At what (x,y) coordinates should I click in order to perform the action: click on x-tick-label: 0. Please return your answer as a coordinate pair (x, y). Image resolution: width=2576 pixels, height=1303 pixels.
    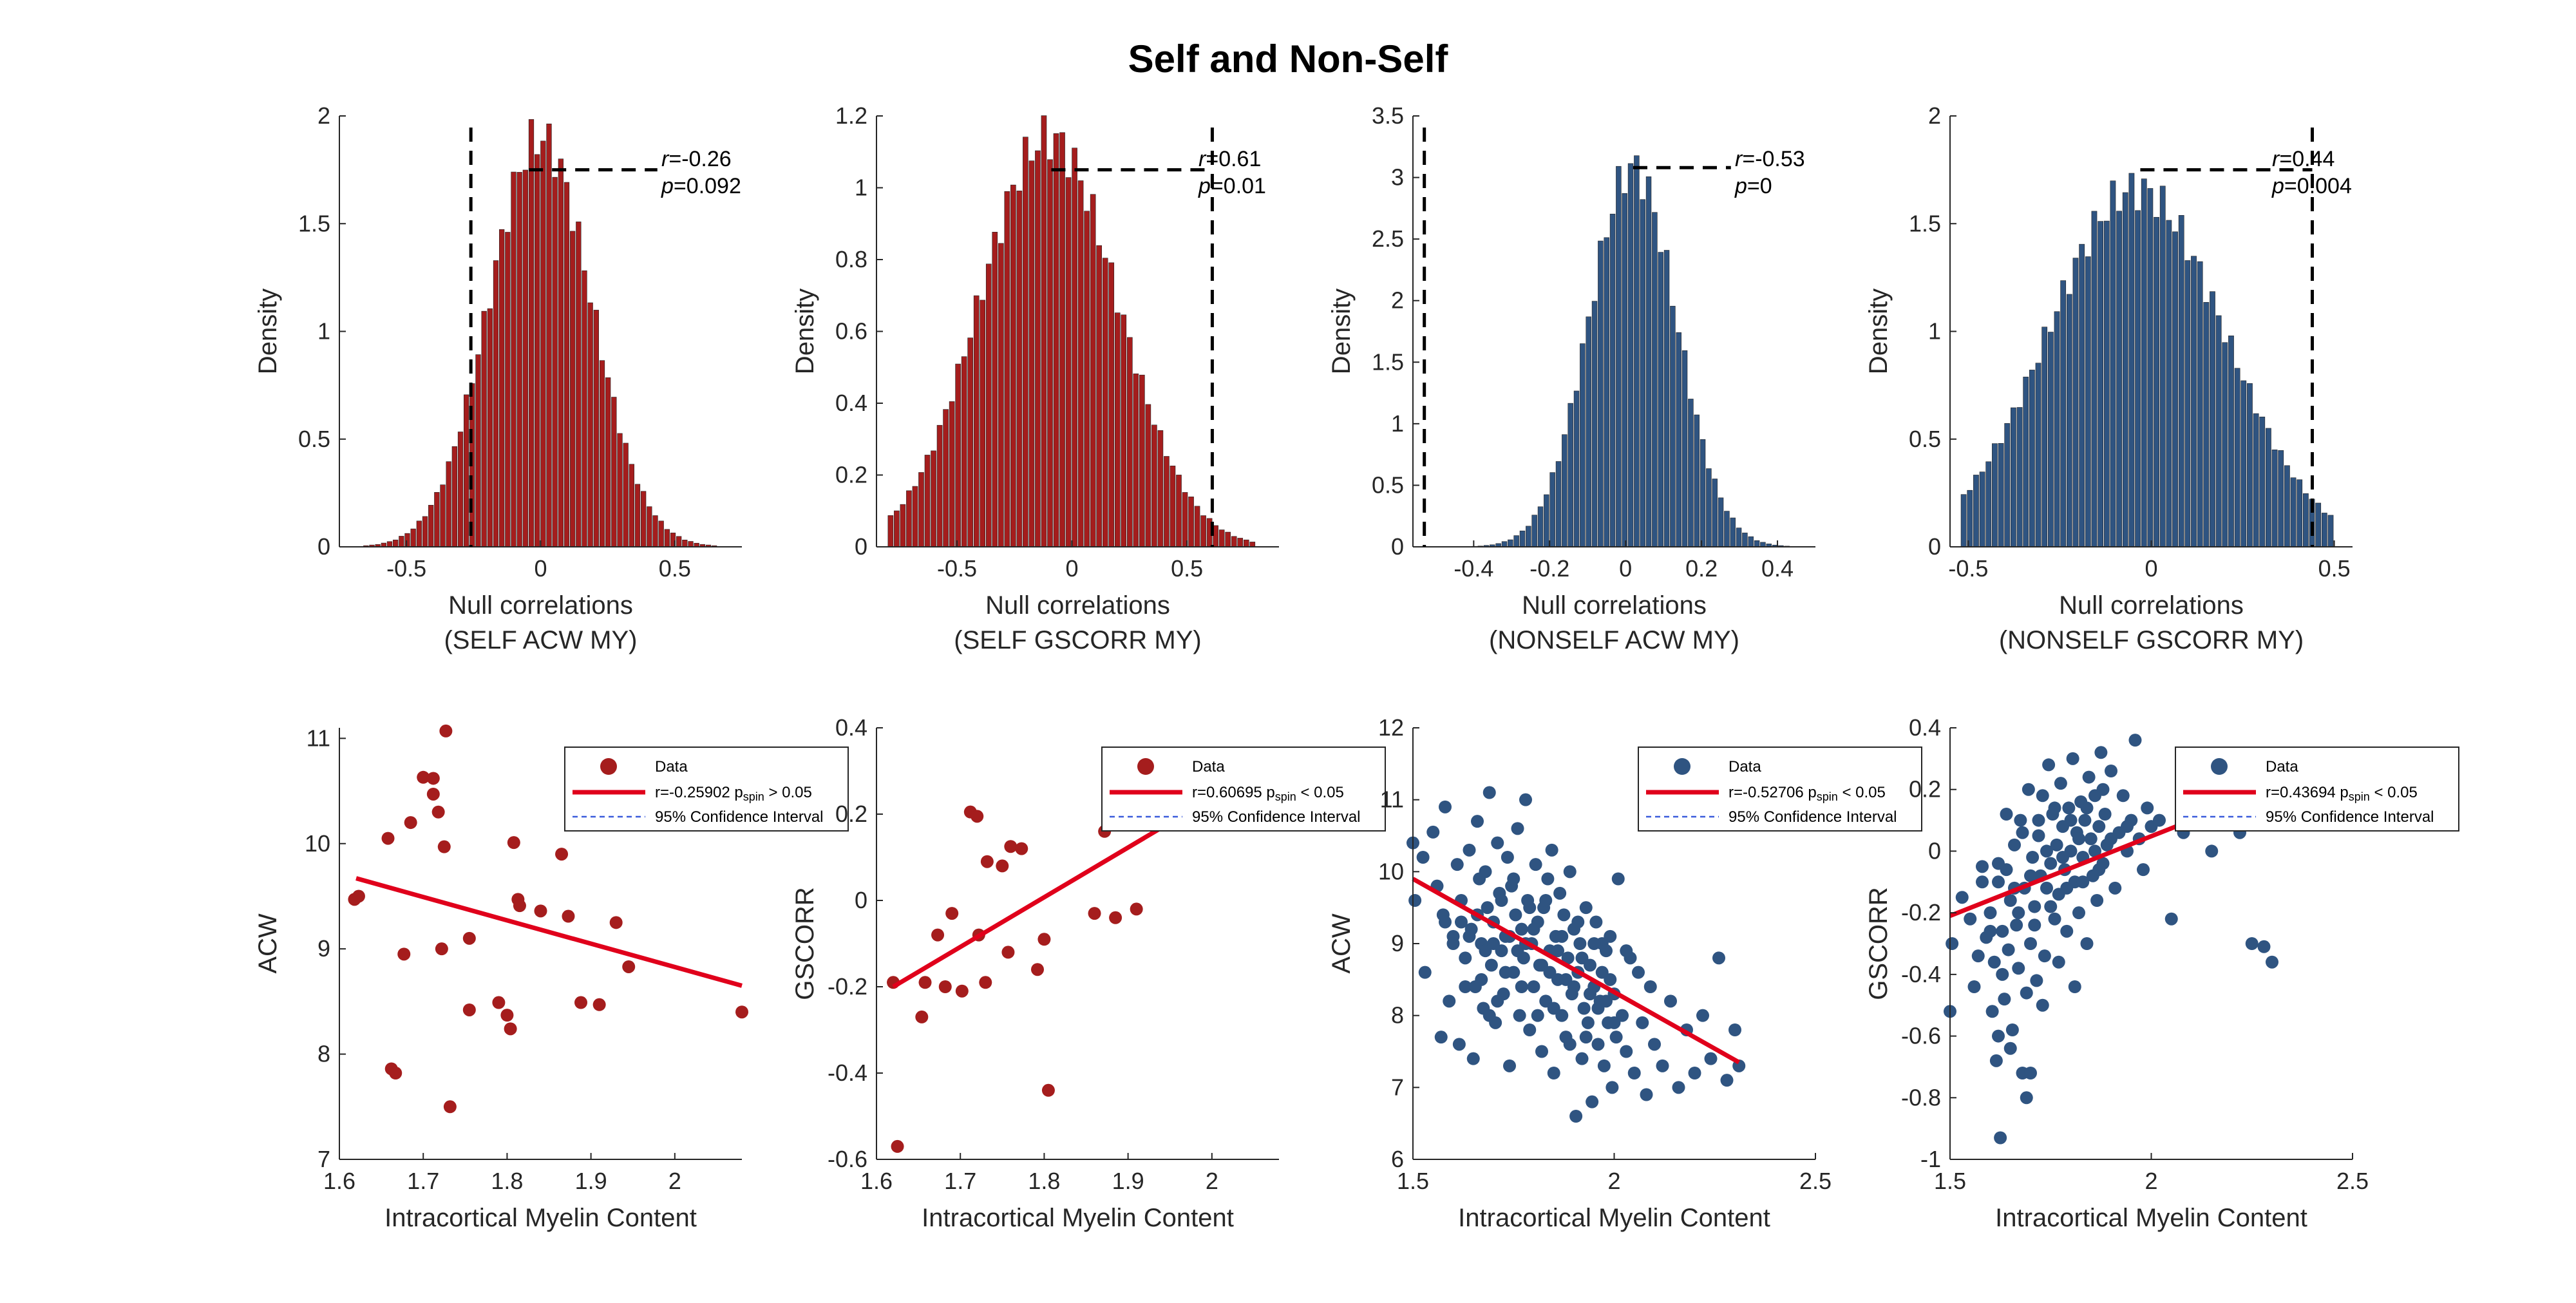
    Looking at the image, I should click on (2151, 568).